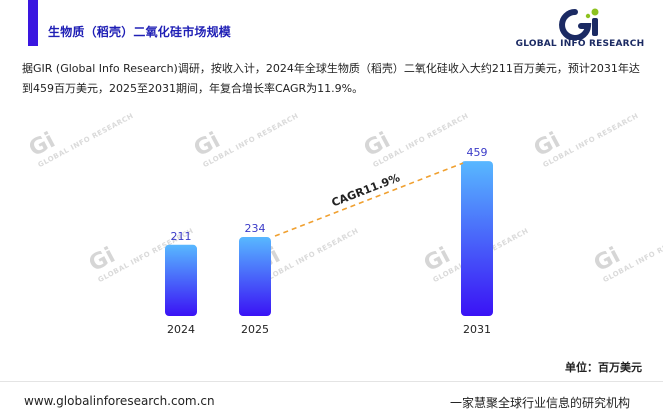 The width and height of the screenshot is (663, 419). What do you see at coordinates (540, 403) in the screenshot?
I see `footer-slogan: 一家慧聚全球行业信息的研究机构` at bounding box center [540, 403].